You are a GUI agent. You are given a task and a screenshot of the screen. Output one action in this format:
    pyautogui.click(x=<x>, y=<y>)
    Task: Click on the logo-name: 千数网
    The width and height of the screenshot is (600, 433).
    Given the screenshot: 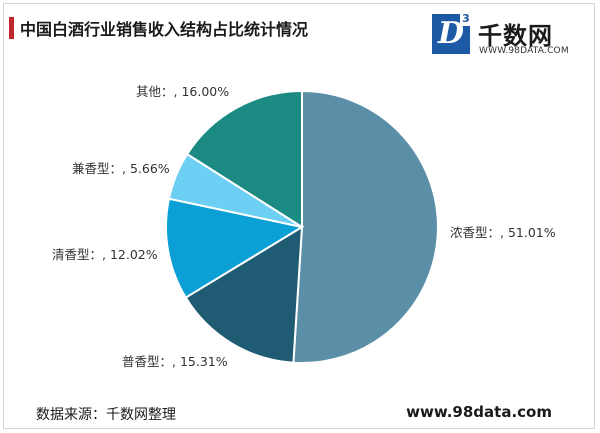 What is the action you would take?
    pyautogui.click(x=515, y=36)
    